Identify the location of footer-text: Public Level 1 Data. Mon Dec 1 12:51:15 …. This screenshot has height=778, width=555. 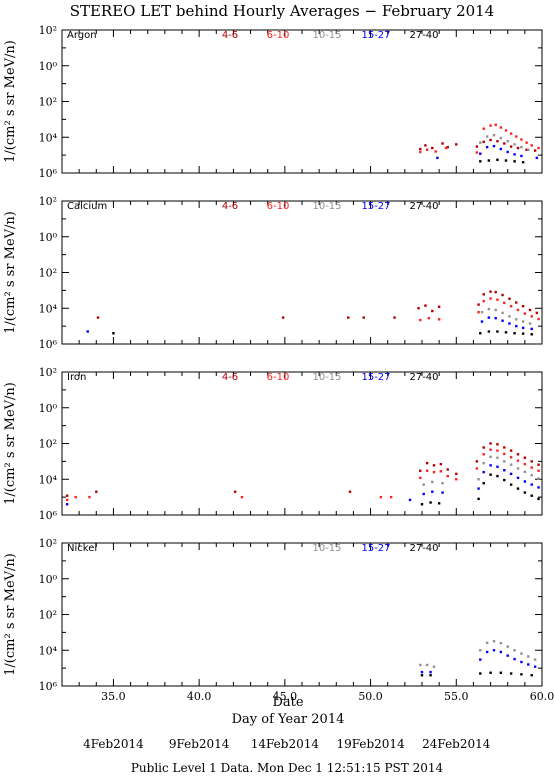
(287, 768).